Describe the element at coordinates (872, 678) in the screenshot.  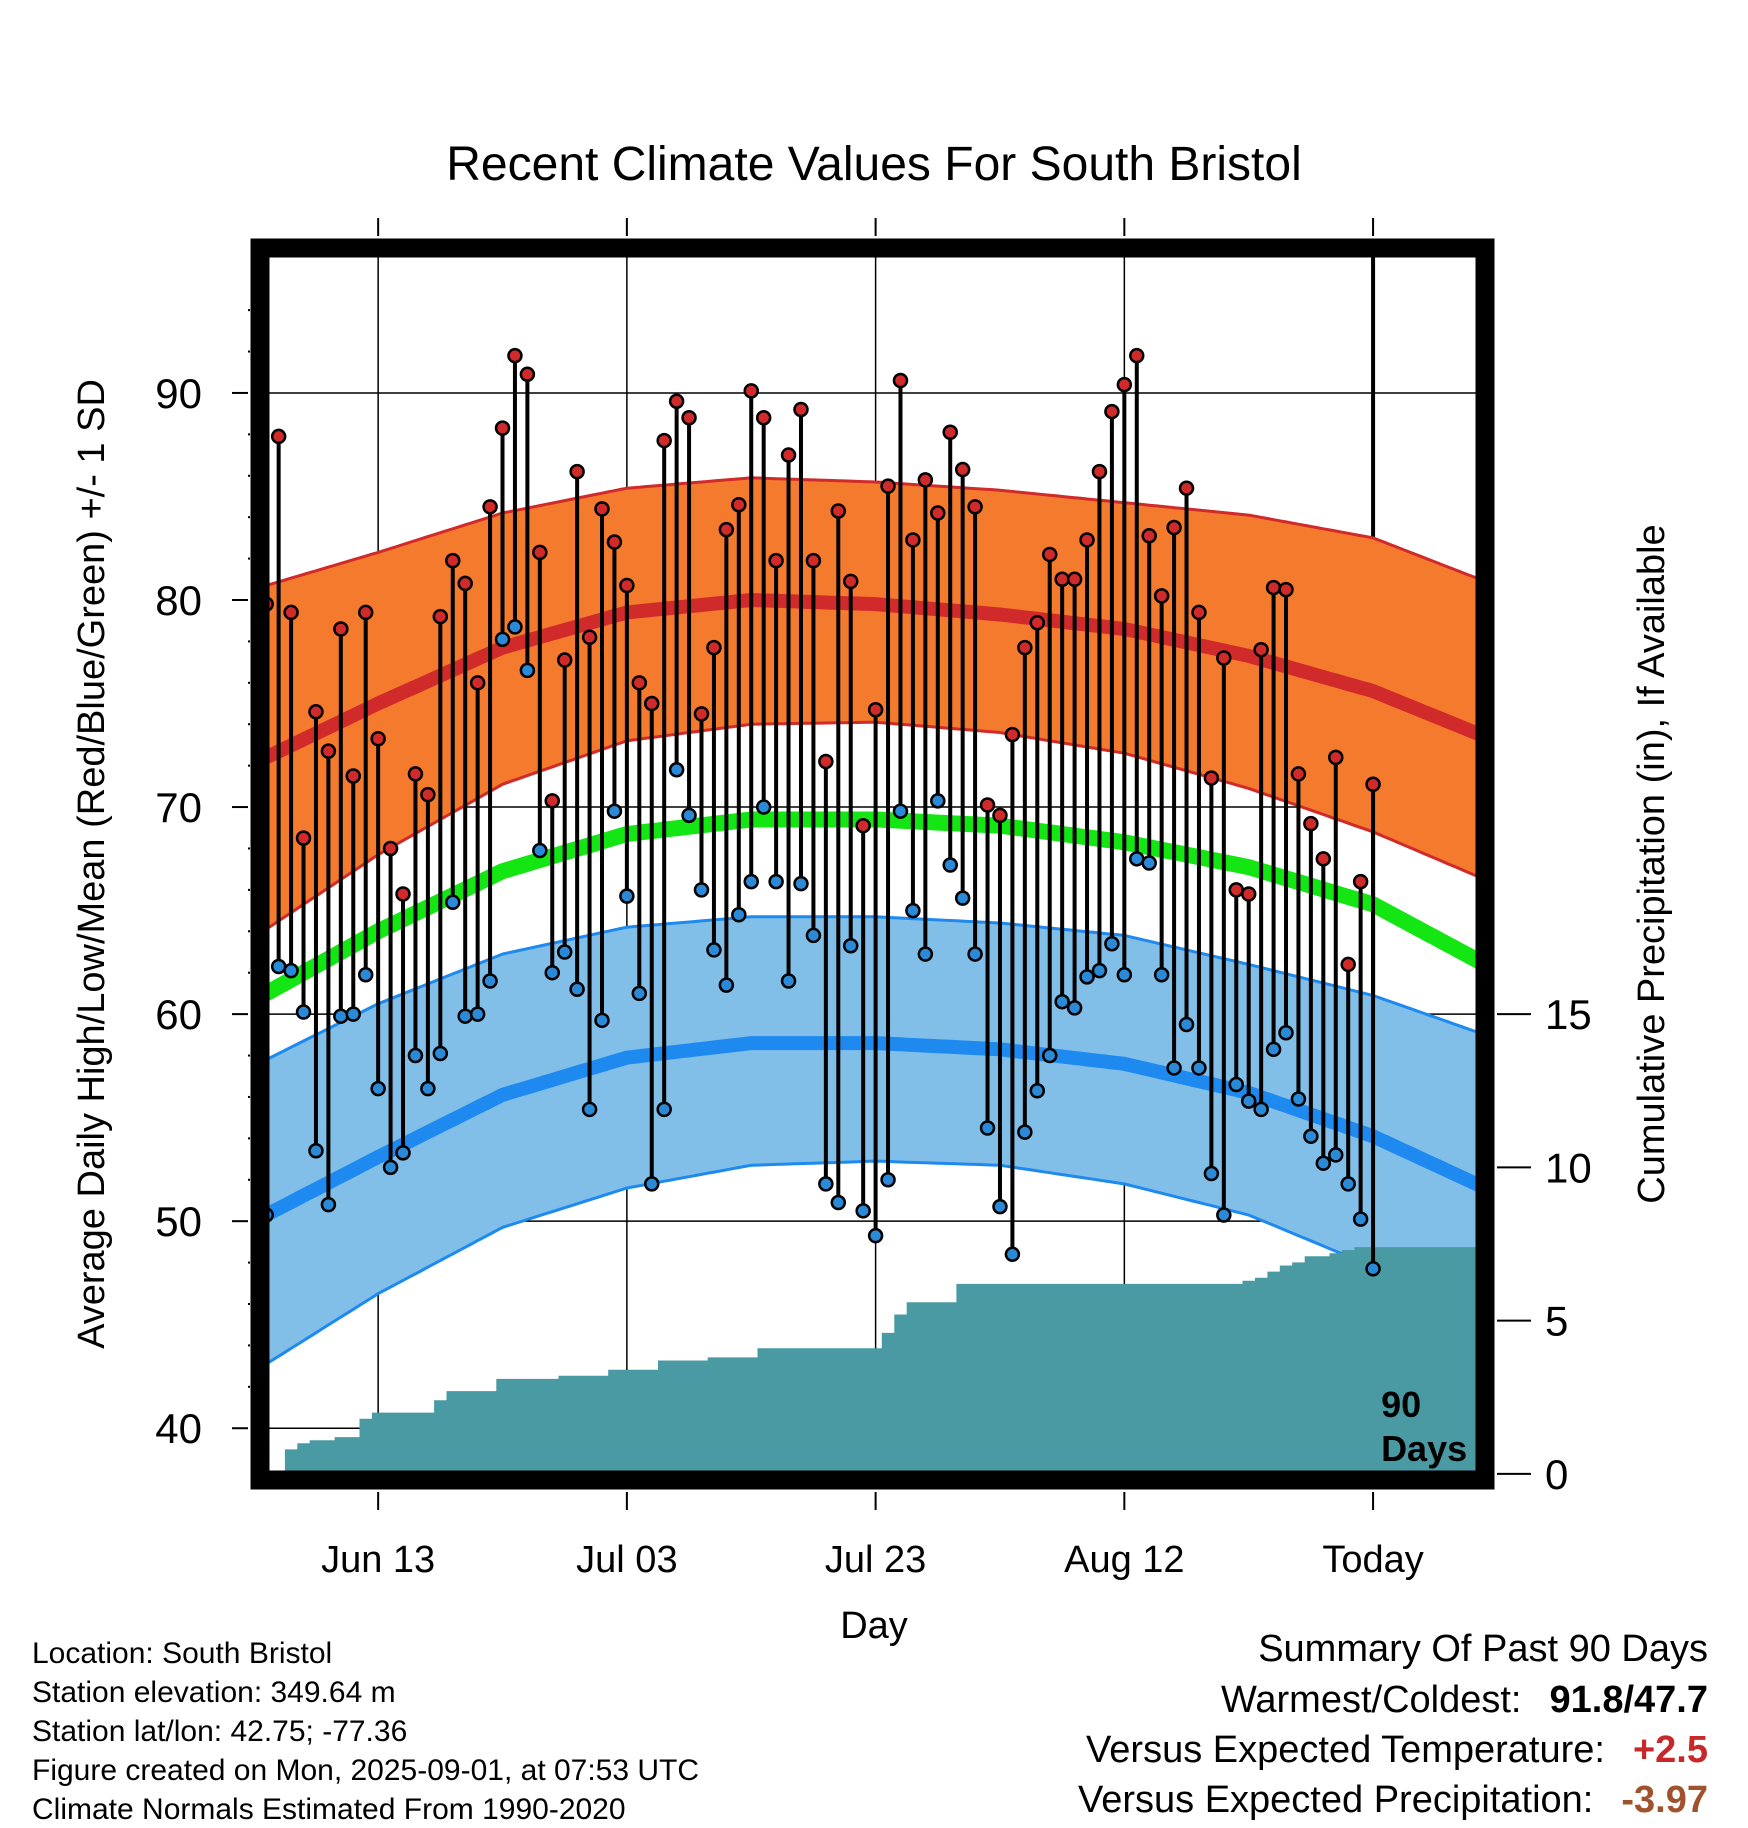
I see `high-normal-line` at that location.